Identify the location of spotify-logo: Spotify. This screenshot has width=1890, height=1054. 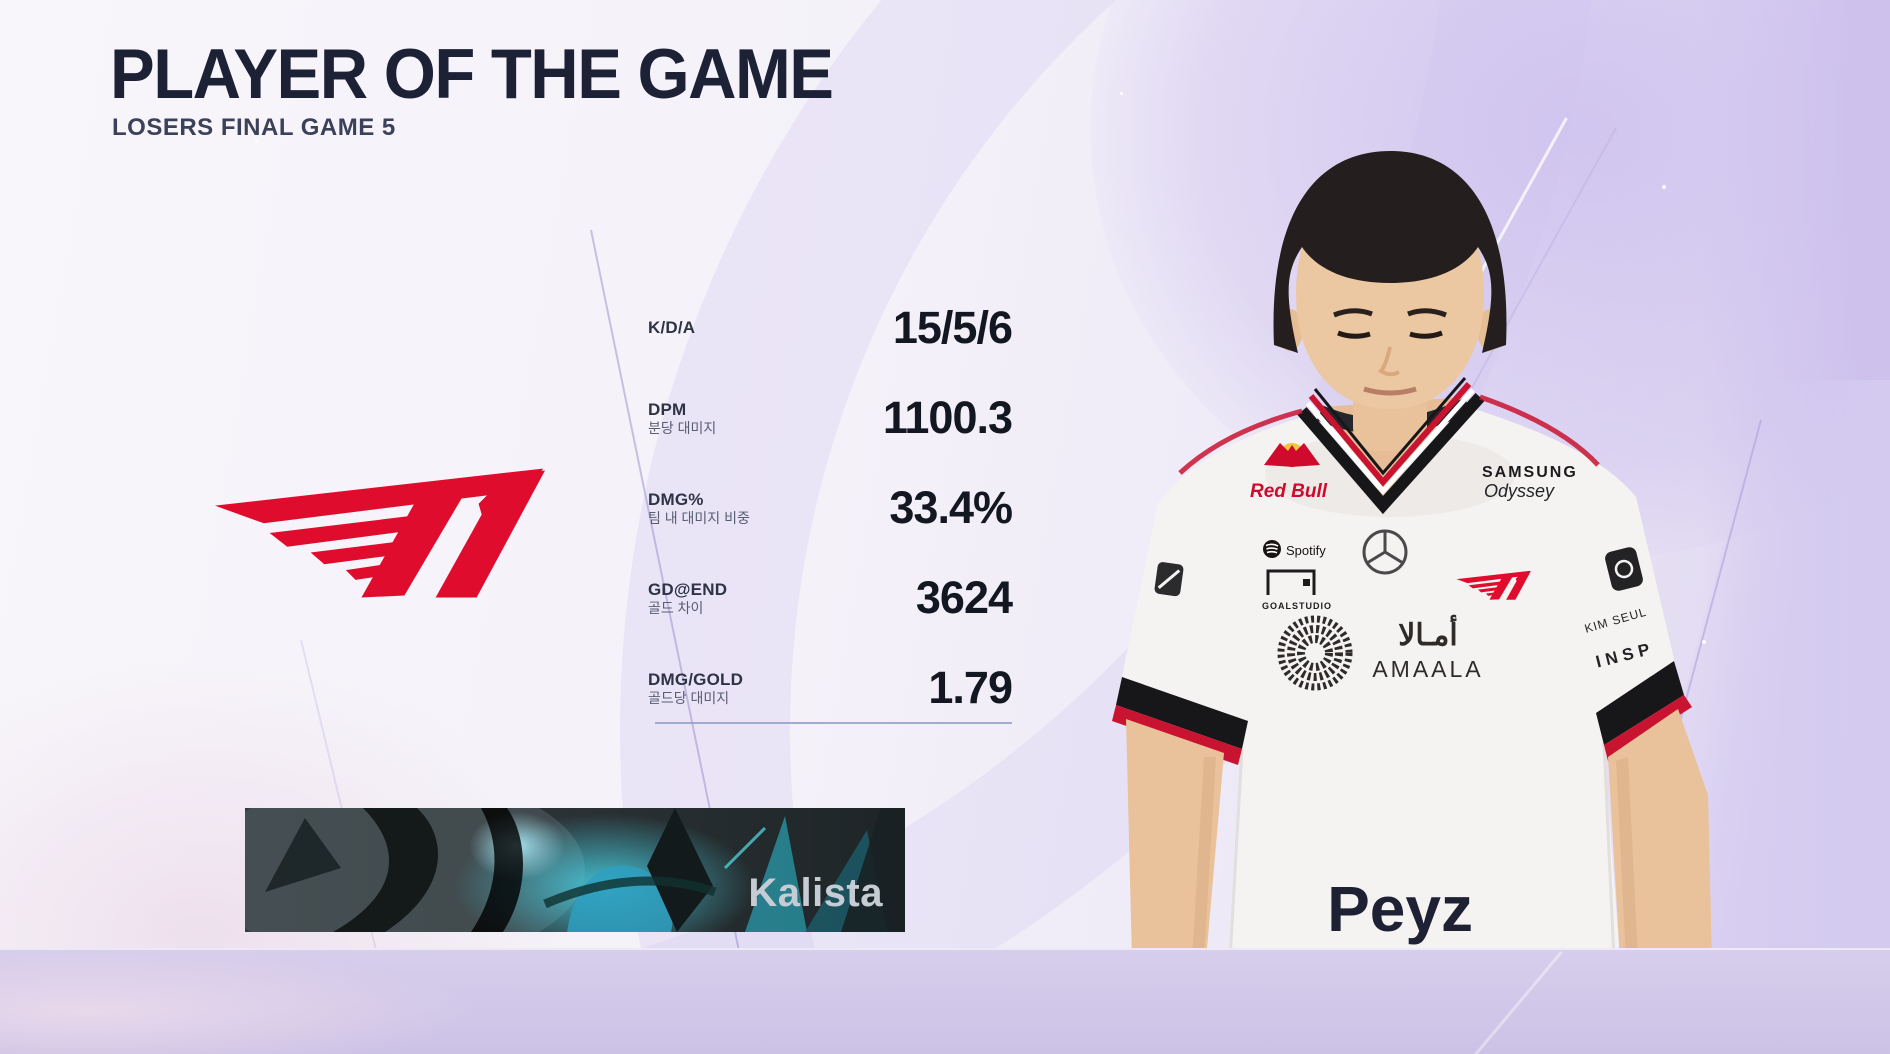
(1294, 549).